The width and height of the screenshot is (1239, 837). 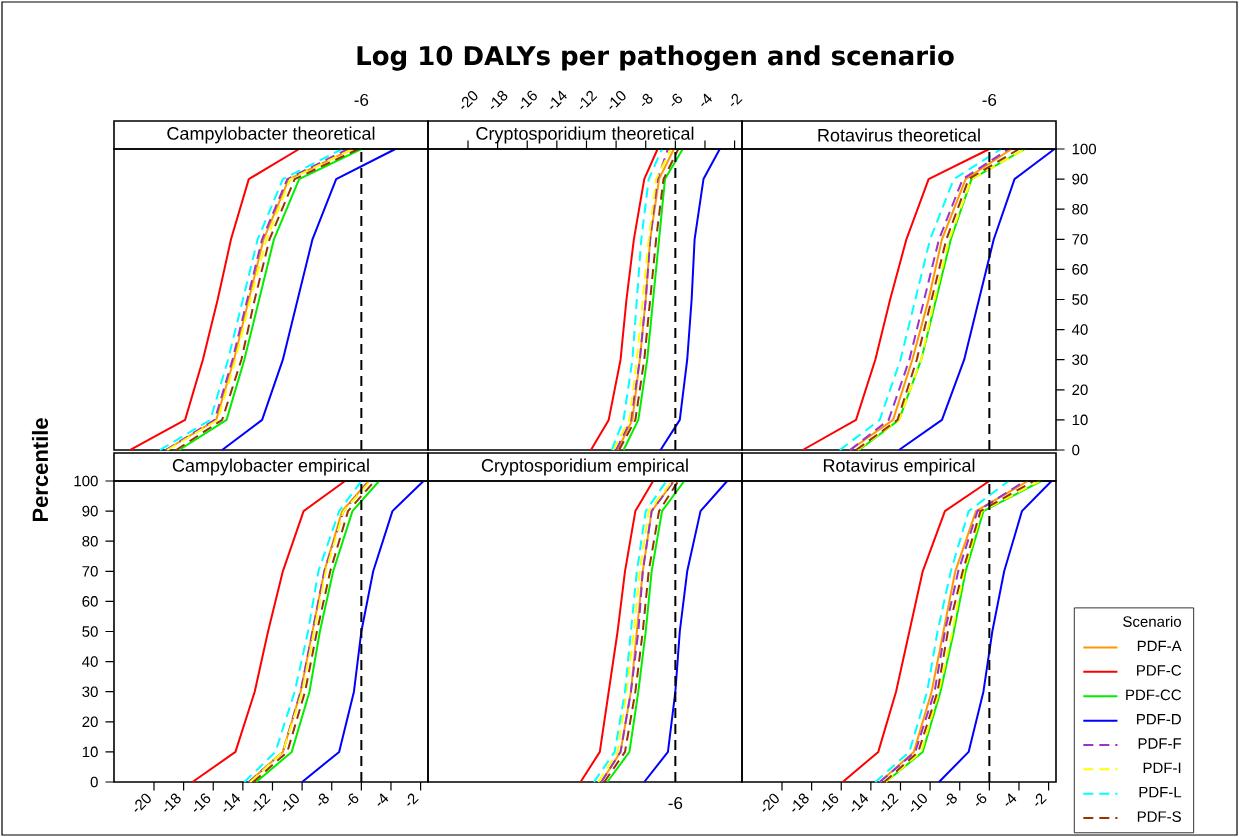 What do you see at coordinates (1160, 792) in the screenshot?
I see `legend-label: PDF-L` at bounding box center [1160, 792].